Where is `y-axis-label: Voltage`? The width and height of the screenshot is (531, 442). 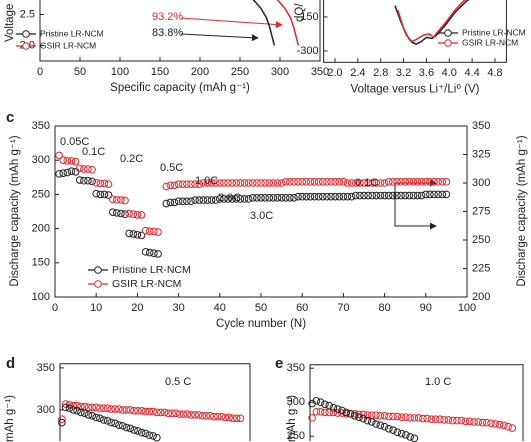
y-axis-label: Voltage is located at coordinates (10, 23).